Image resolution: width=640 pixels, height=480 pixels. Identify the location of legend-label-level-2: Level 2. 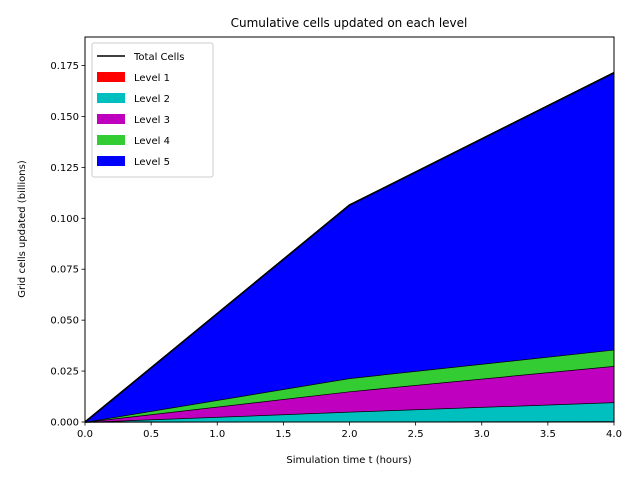
(152, 99).